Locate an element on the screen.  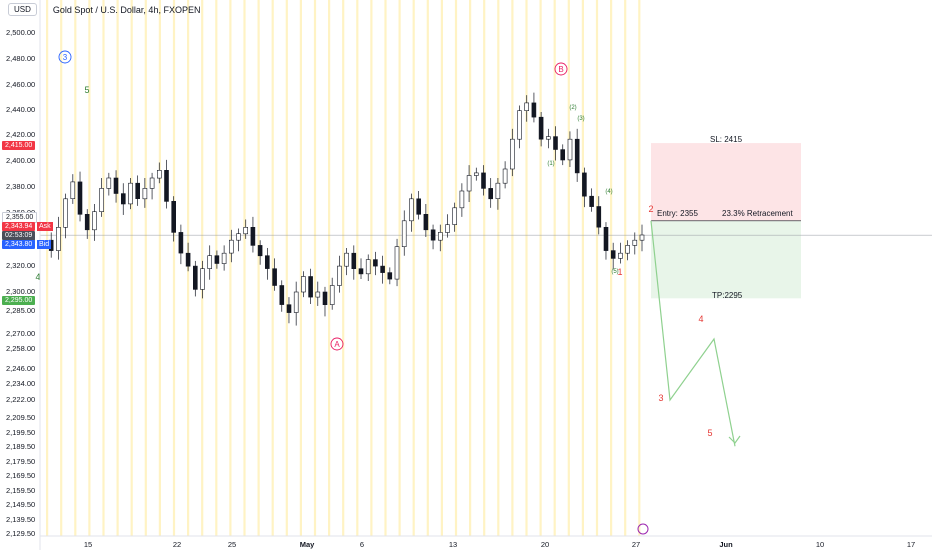
wave-label: 5 is located at coordinates (86, 90).